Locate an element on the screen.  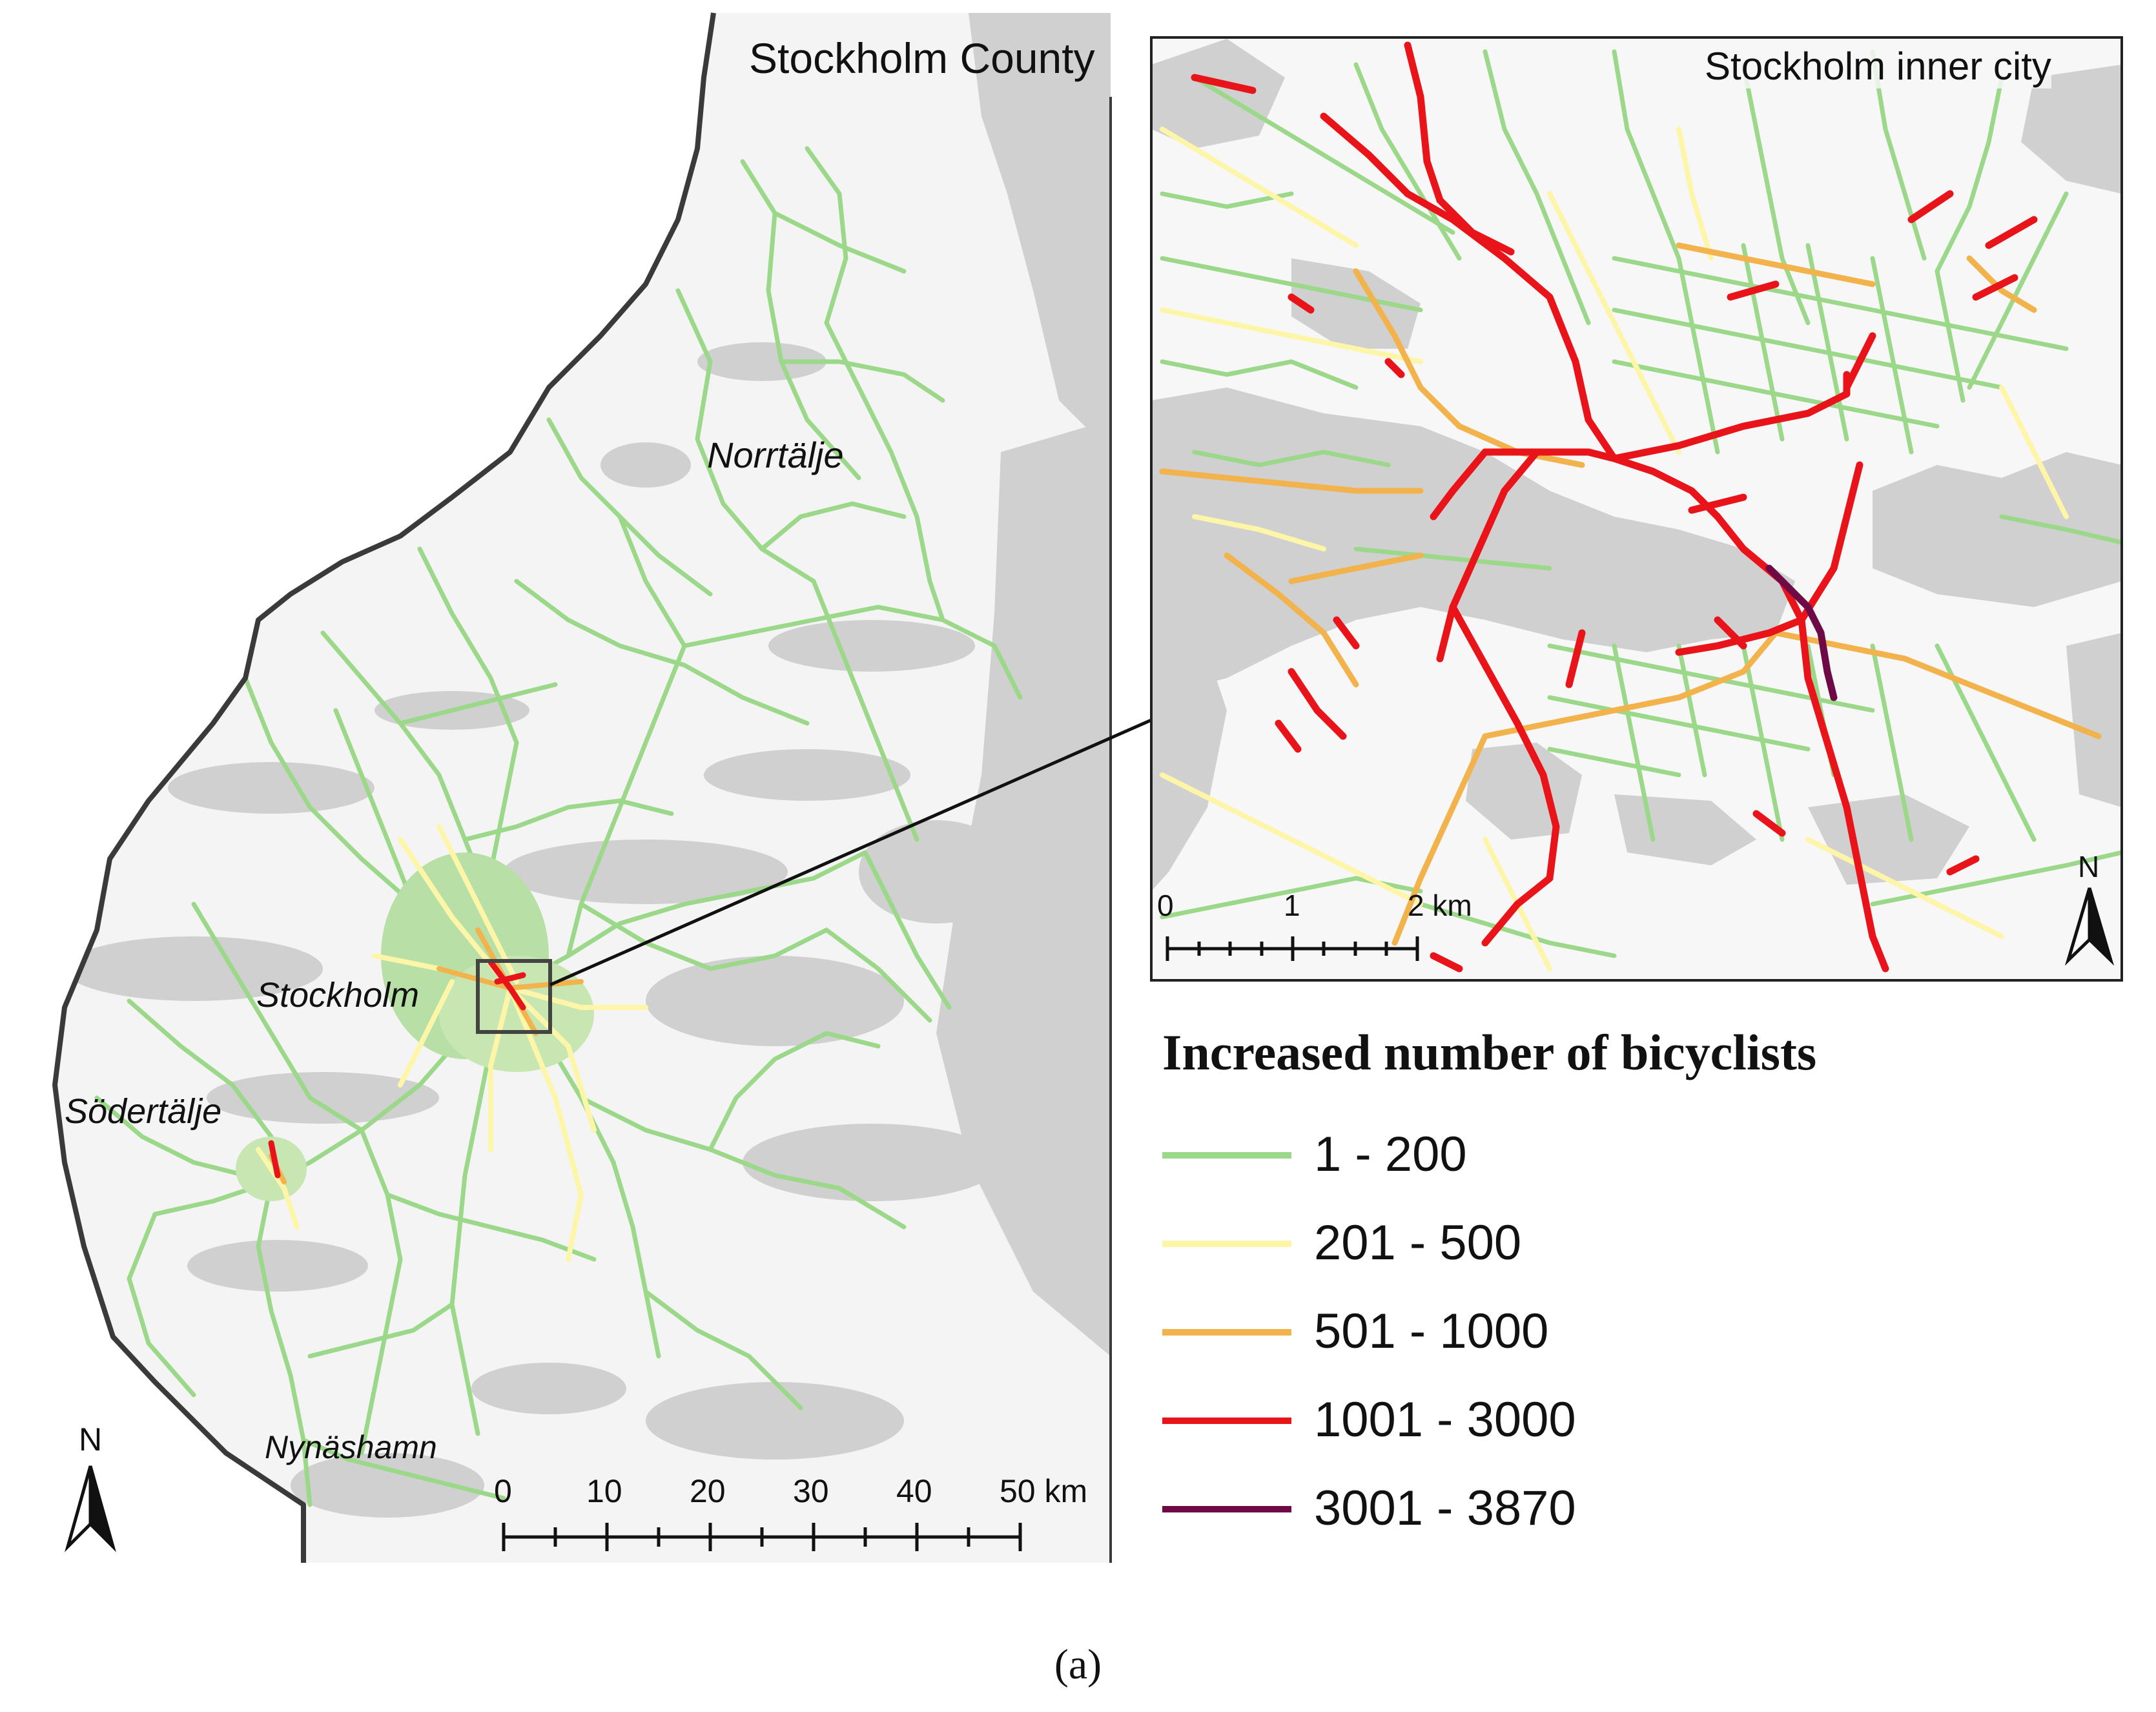
inset-north-arrow is located at coordinates (2089, 926).